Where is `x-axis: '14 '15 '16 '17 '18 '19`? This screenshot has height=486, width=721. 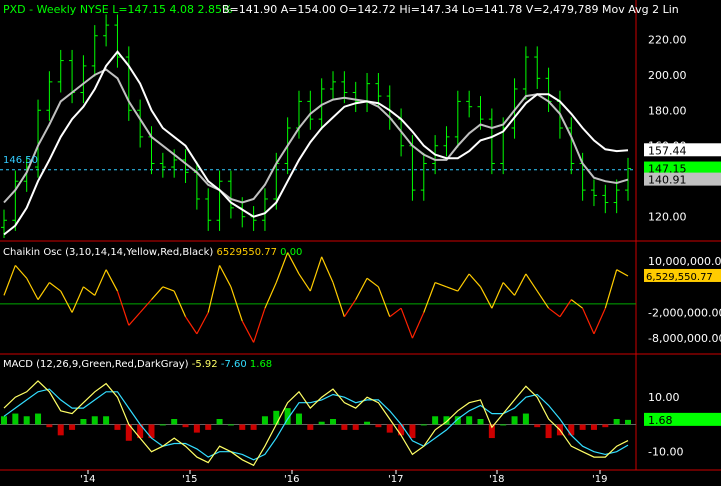
x-axis: '14 '15 '16 '17 '18 '19 is located at coordinates (343, 477).